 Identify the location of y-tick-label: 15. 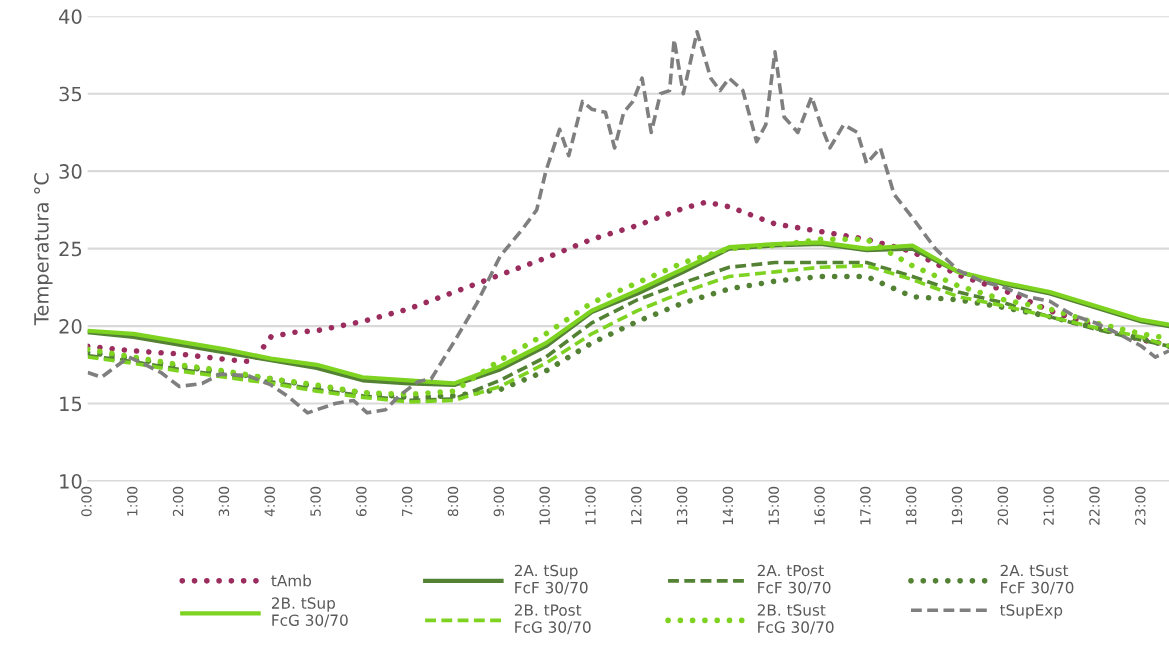
(71, 404).